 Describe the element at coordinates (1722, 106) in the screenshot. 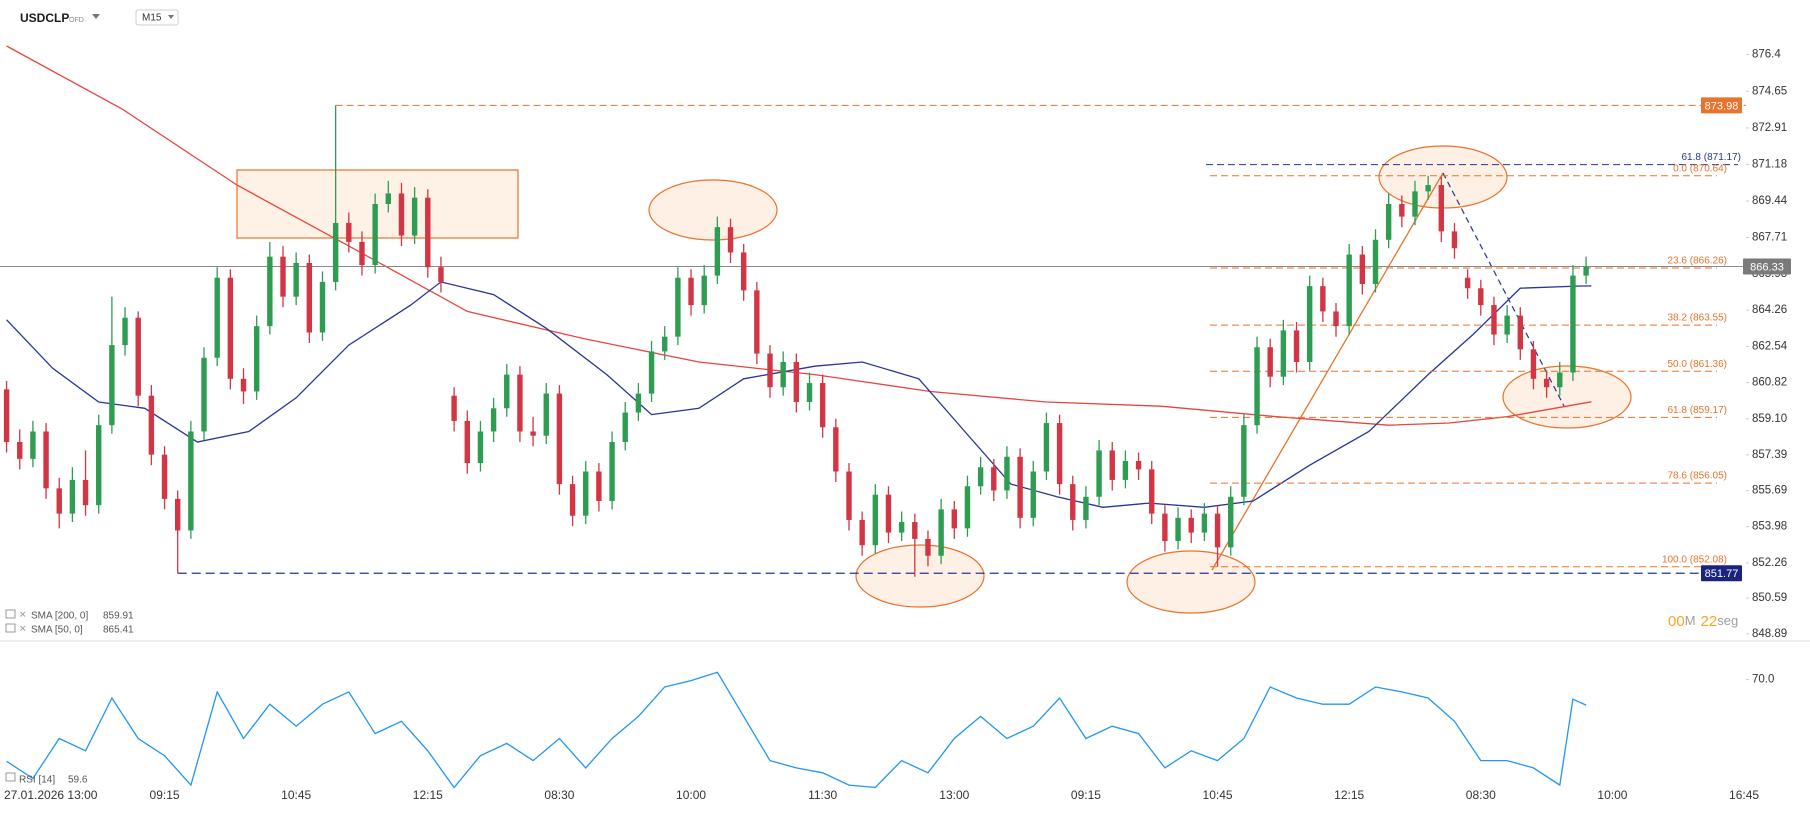

I see `resistance-label: 873.98` at that location.